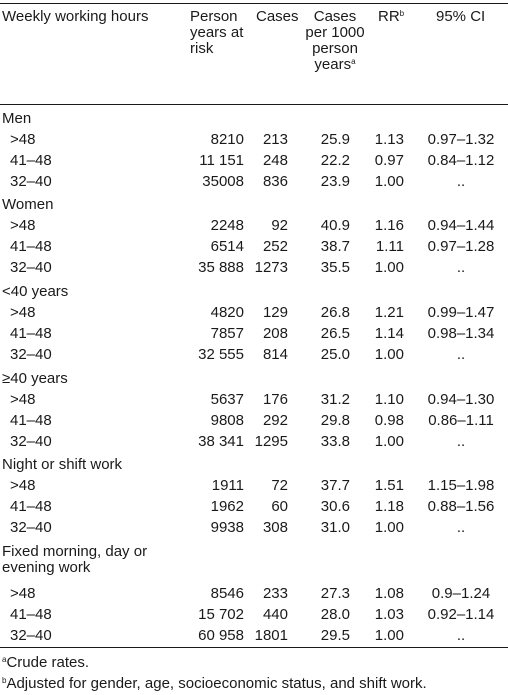  What do you see at coordinates (275, 312) in the screenshot?
I see `cell-cases: 129` at bounding box center [275, 312].